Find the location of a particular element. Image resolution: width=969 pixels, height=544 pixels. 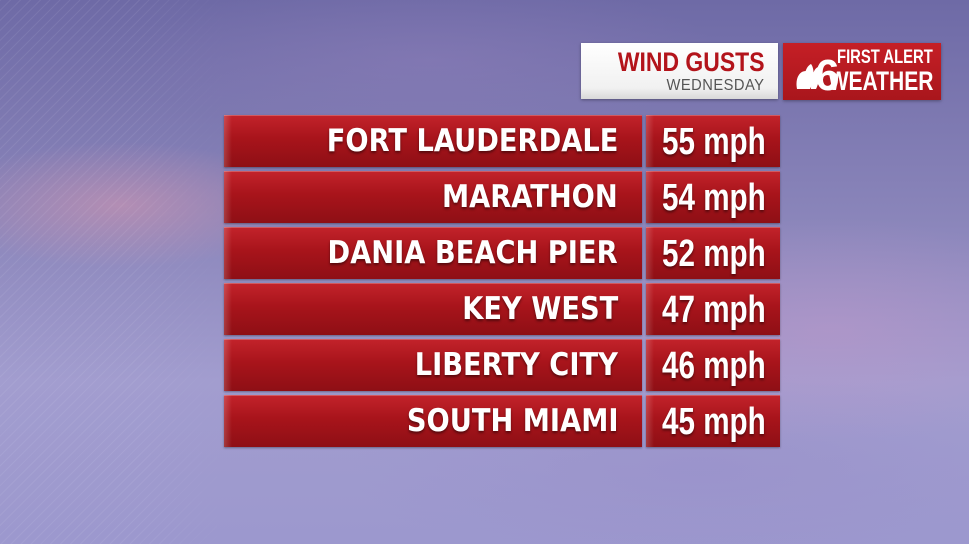

gust-speed: 46 mph is located at coordinates (714, 366).